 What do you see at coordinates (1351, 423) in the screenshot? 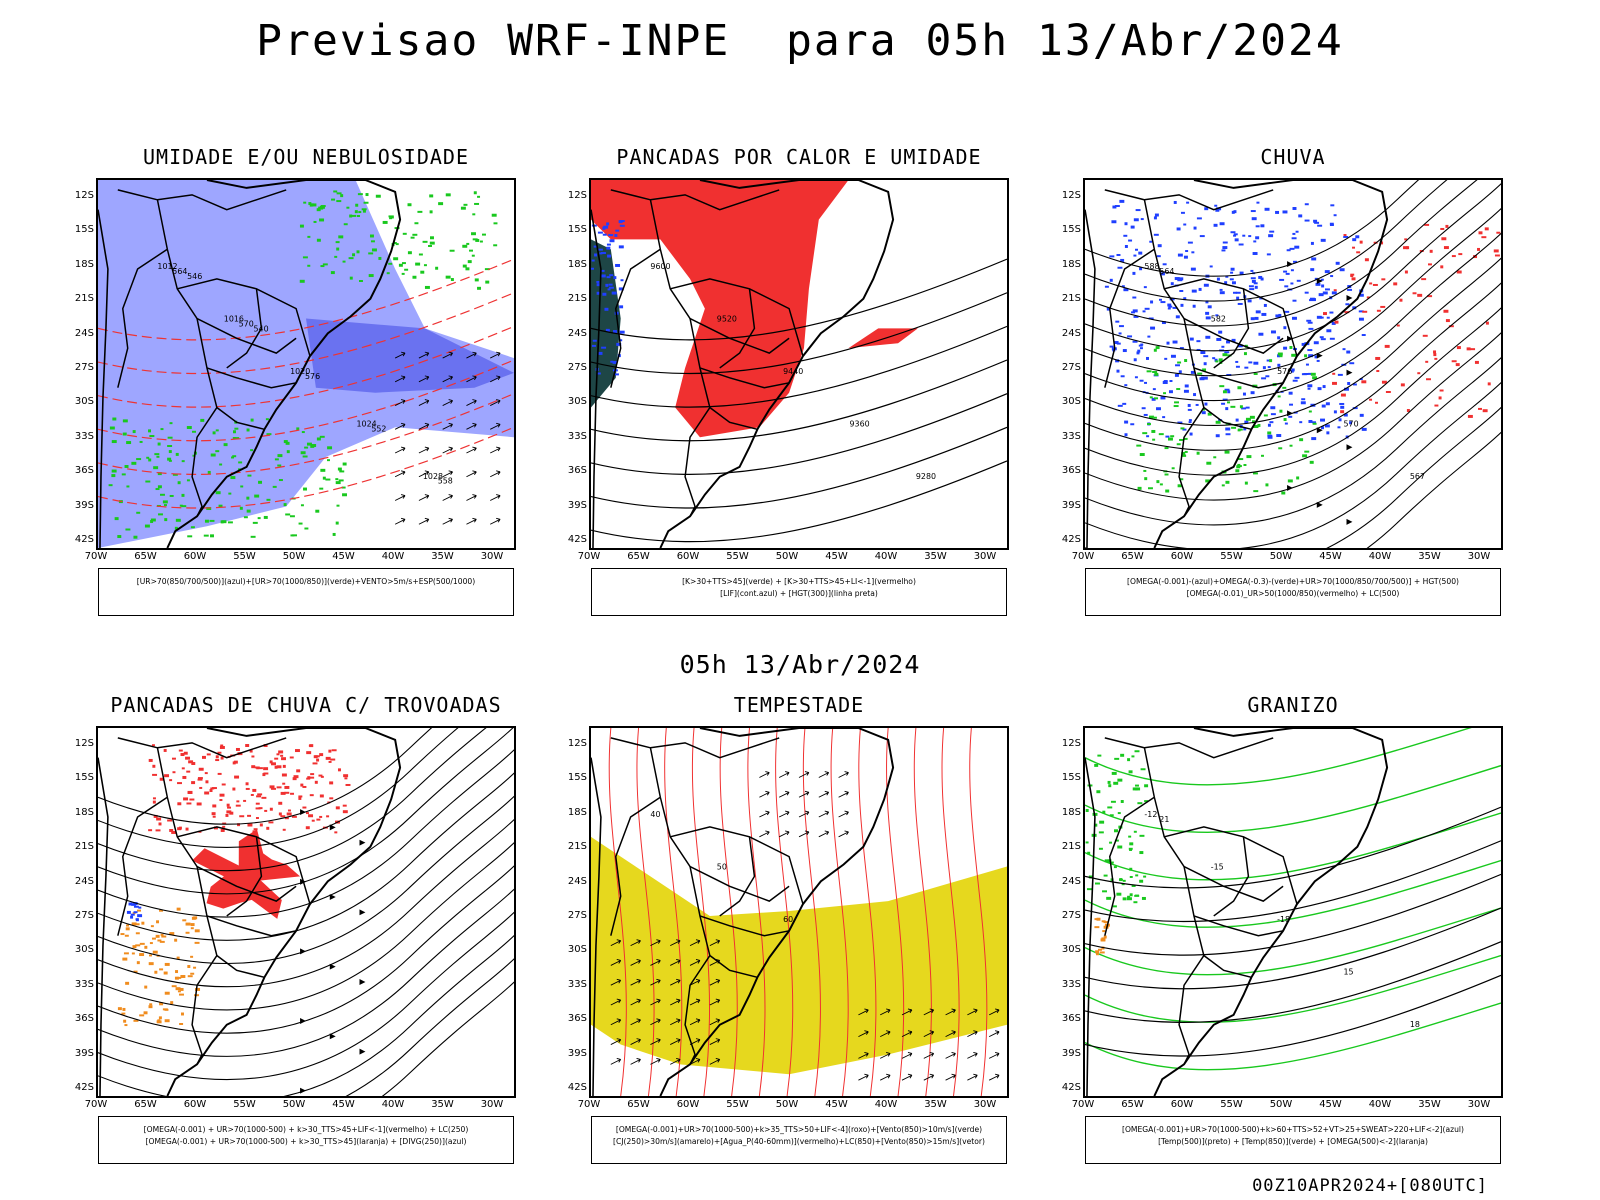
I see `contour-label: 570` at bounding box center [1351, 423].